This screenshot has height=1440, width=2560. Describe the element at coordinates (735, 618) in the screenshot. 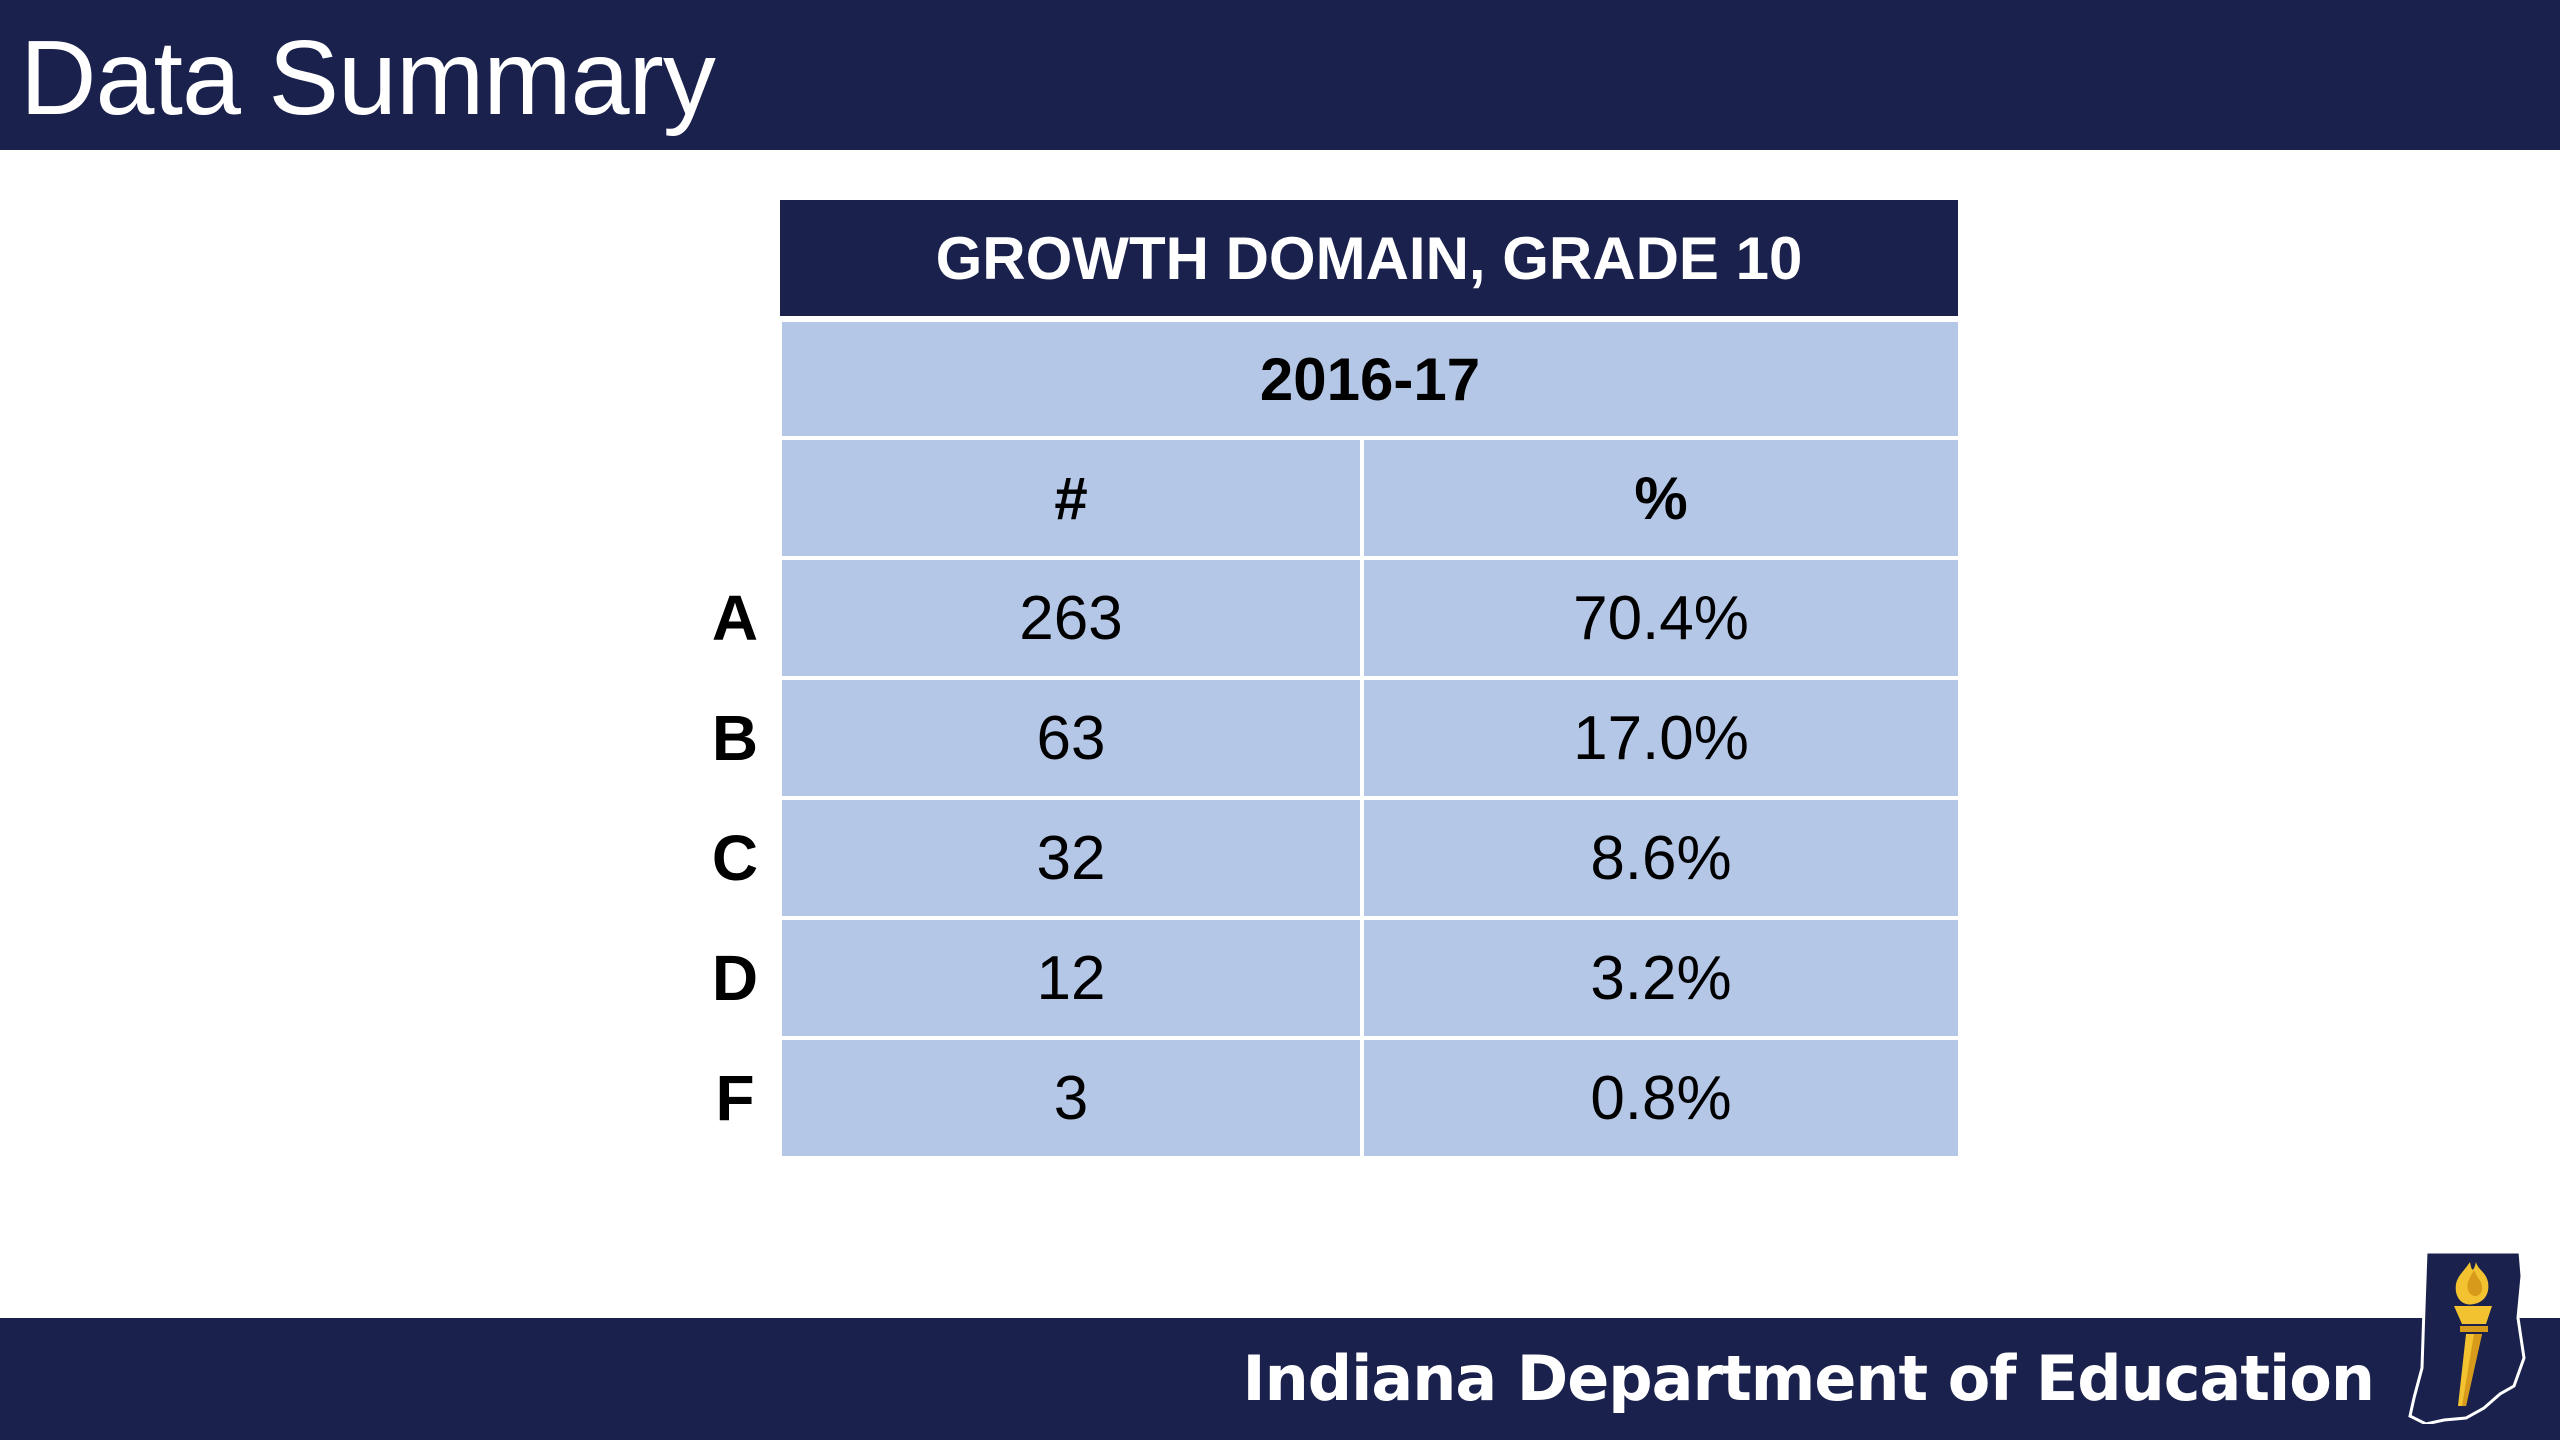

I see `row-label-a: A` at that location.